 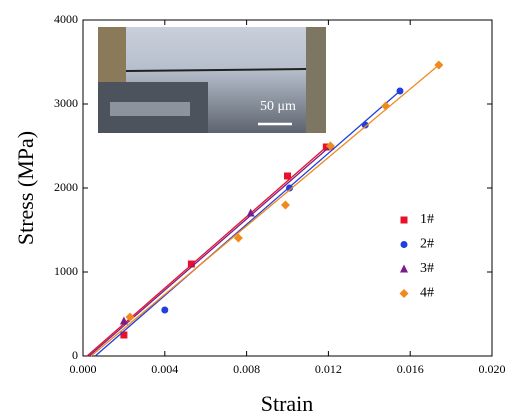 What do you see at coordinates (75, 355) in the screenshot?
I see `y-tick-label: 0` at bounding box center [75, 355].